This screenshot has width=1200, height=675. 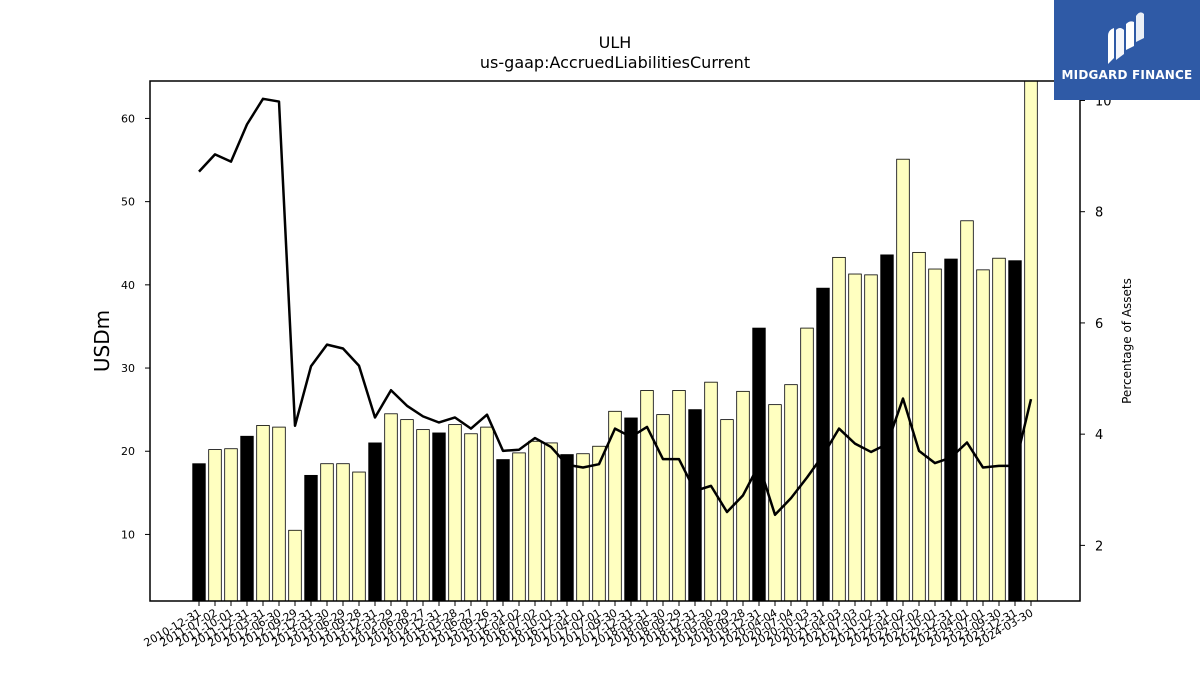 What do you see at coordinates (128, 118) in the screenshot?
I see `y-tick-label: 60` at bounding box center [128, 118].